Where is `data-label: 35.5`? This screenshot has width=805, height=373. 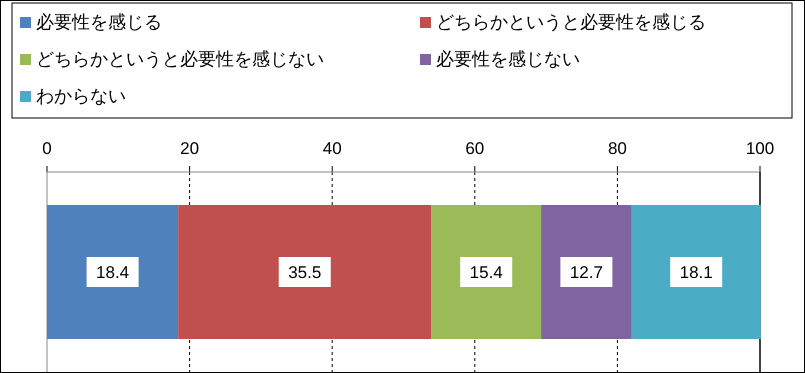
data-label: 35.5 is located at coordinates (305, 272).